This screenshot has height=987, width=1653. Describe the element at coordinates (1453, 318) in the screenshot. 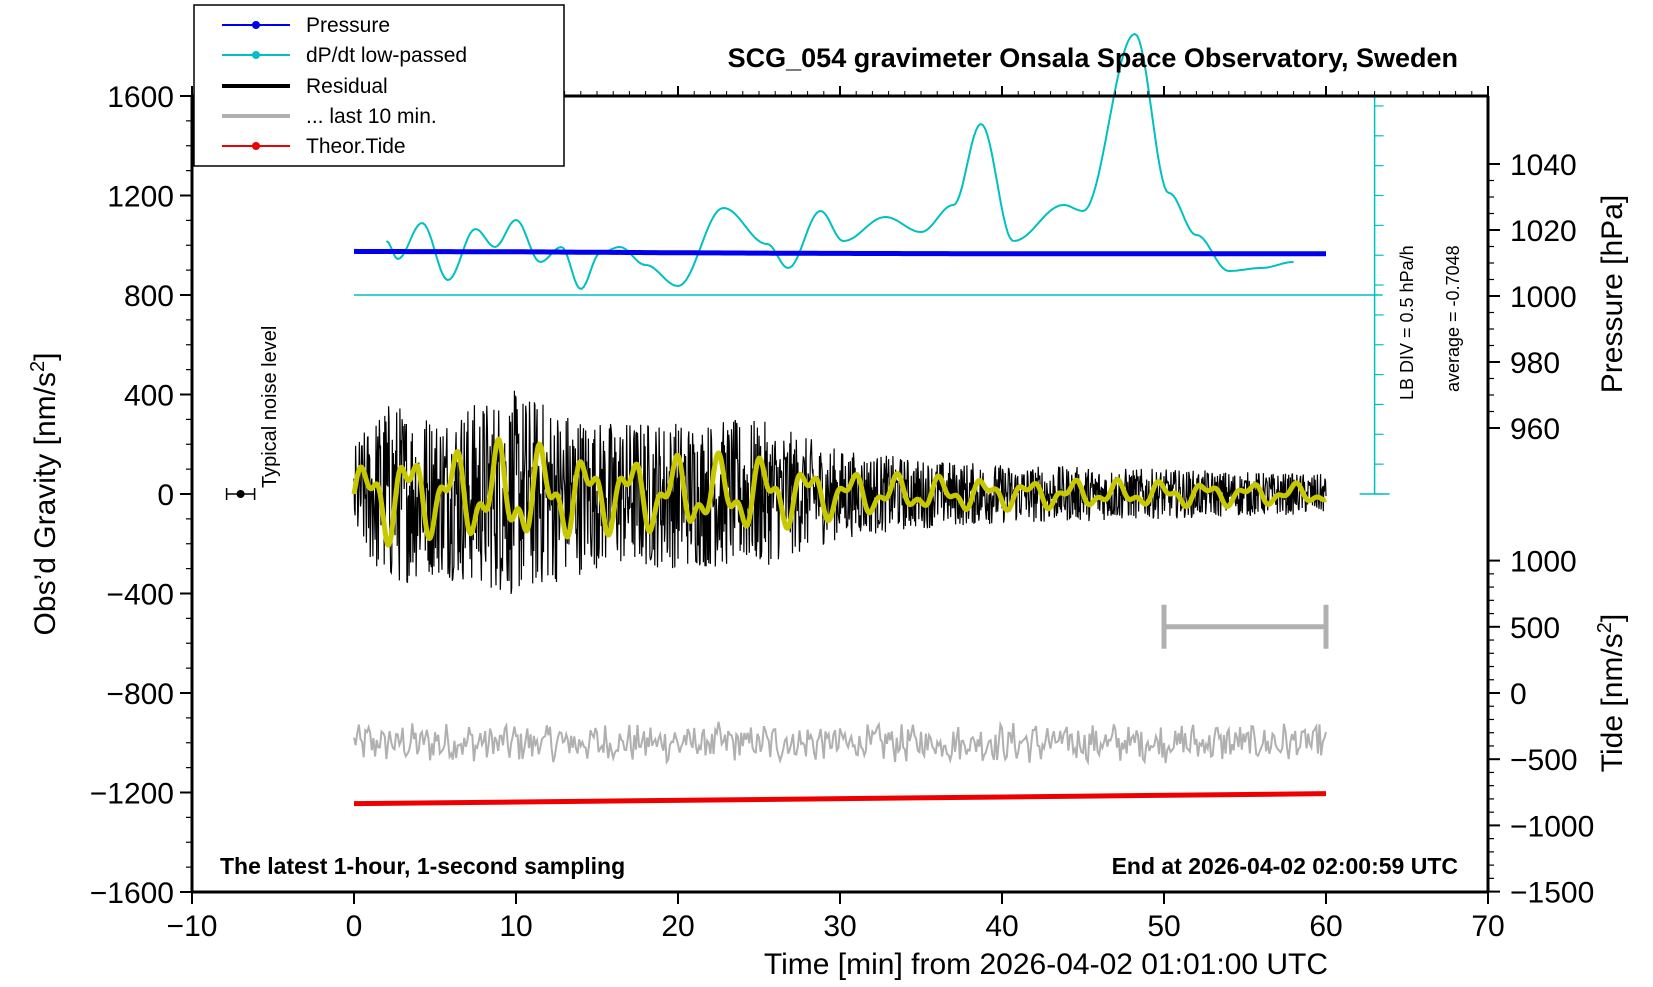

I see `average-label: average = -0.7048` at that location.